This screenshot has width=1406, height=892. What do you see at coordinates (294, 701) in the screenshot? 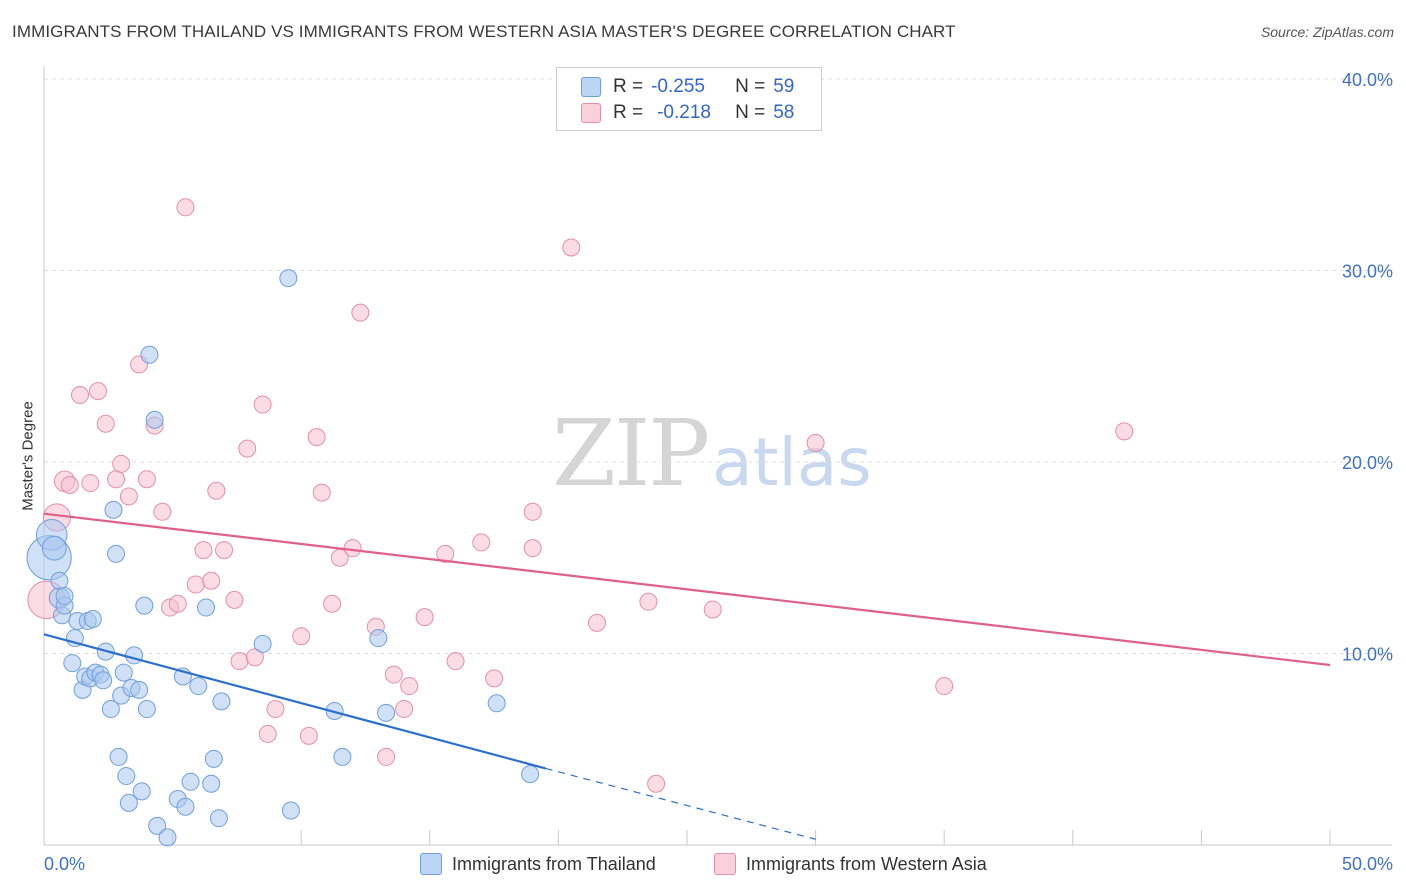
I see `trendline-thailand` at bounding box center [294, 701].